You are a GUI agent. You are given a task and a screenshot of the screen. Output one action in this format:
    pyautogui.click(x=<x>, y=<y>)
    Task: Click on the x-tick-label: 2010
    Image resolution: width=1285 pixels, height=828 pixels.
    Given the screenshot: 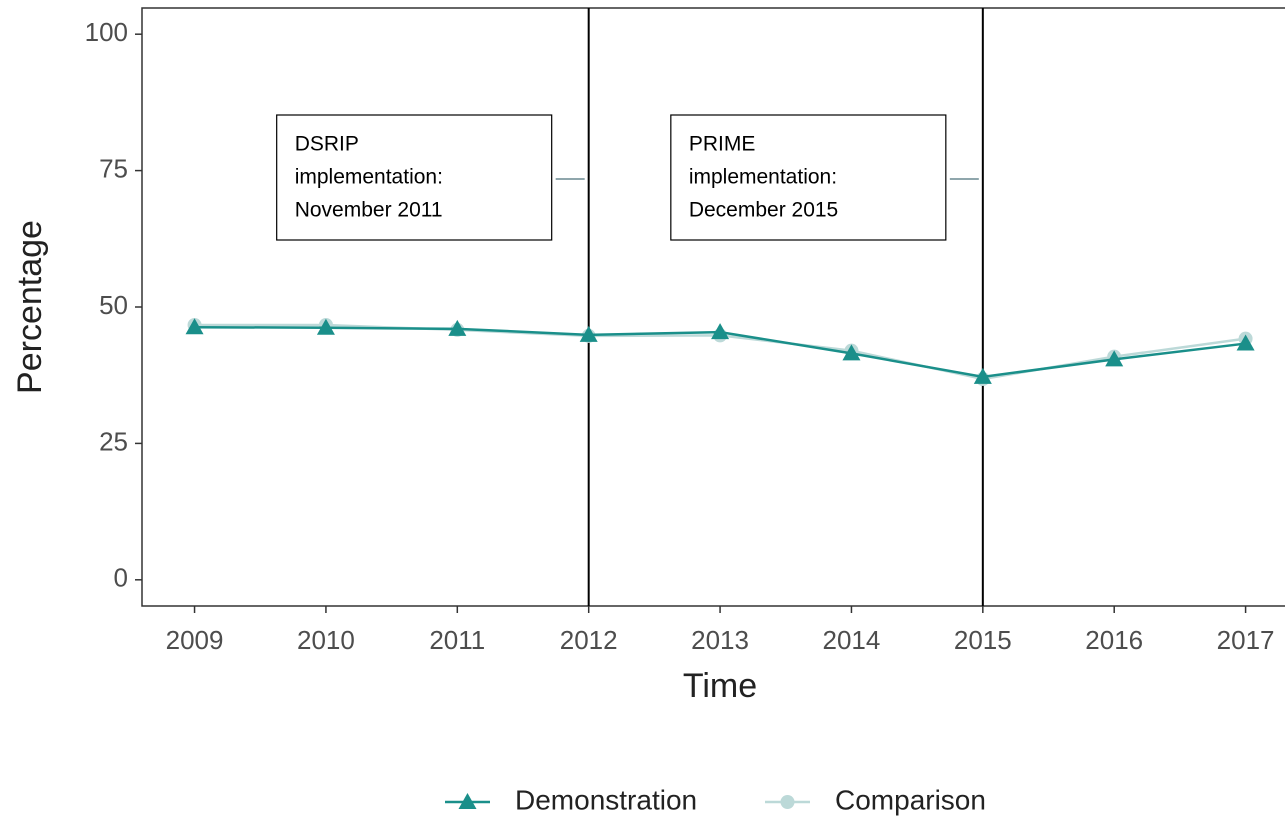 What is the action you would take?
    pyautogui.click(x=326, y=640)
    